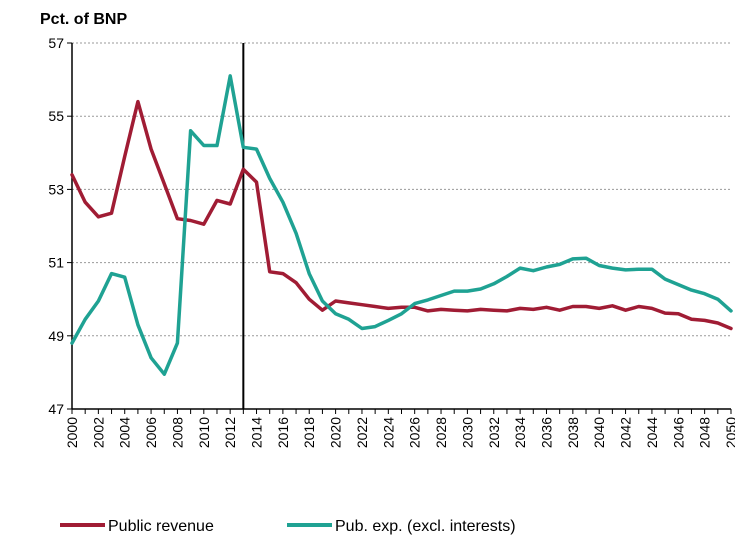 This screenshot has height=543, width=735. Describe the element at coordinates (204, 432) in the screenshot. I see `x-tick-label: 2010` at that location.